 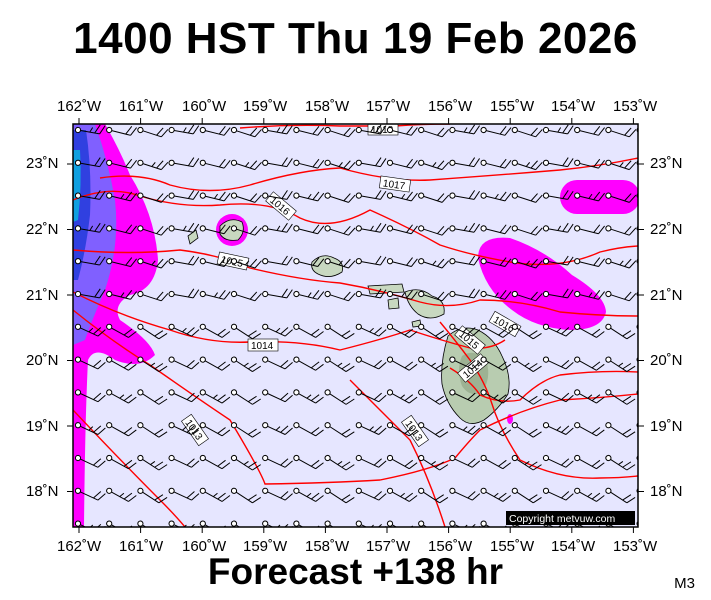 What do you see at coordinates (355, 571) in the screenshot?
I see `forecast-label: Forecast +138 hr` at bounding box center [355, 571].